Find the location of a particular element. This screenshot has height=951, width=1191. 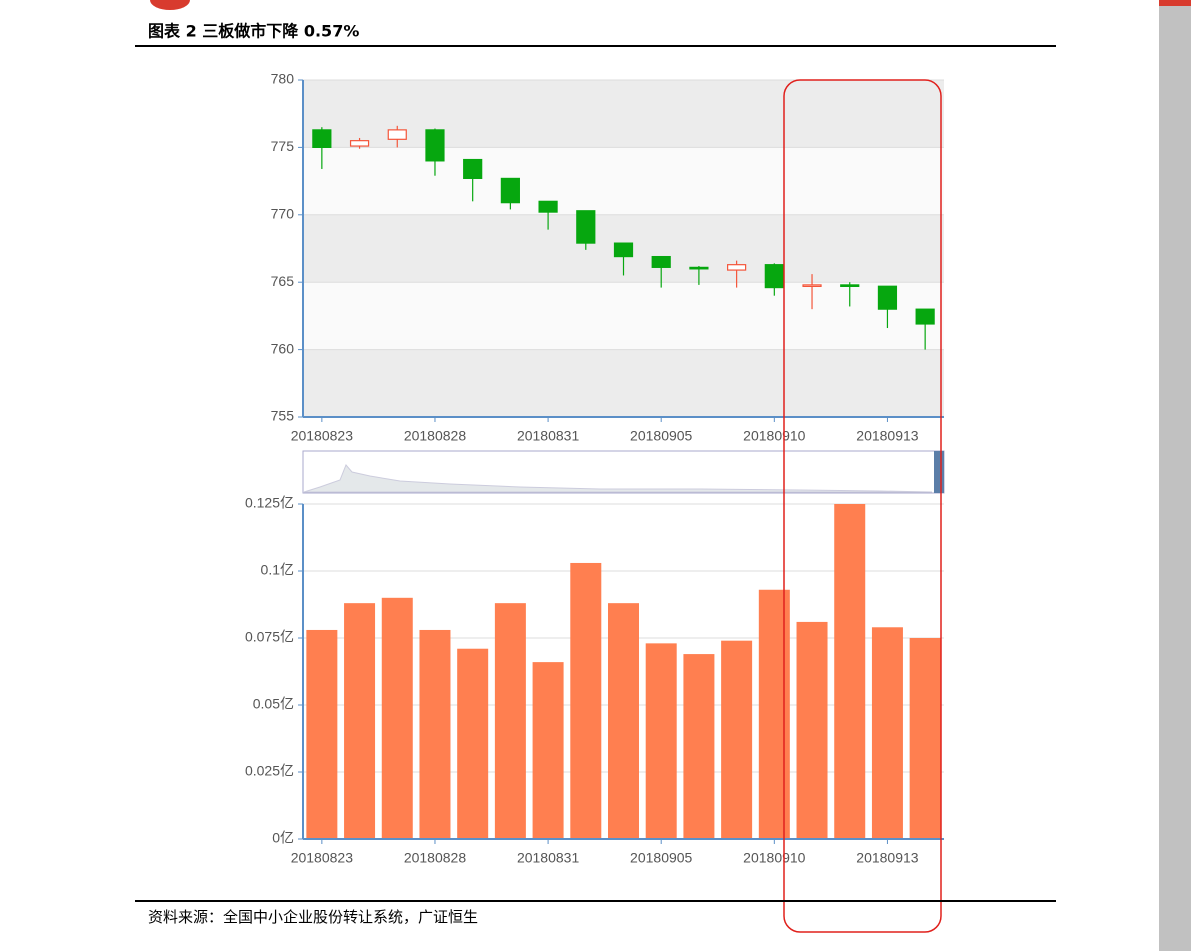

y-tick-label: 760 is located at coordinates (283, 348).